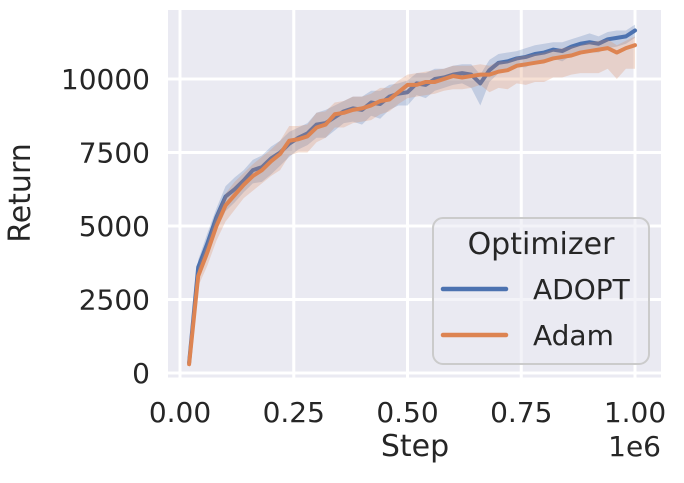  What do you see at coordinates (114, 153) in the screenshot?
I see `y-tick-label: 7500` at bounding box center [114, 153].